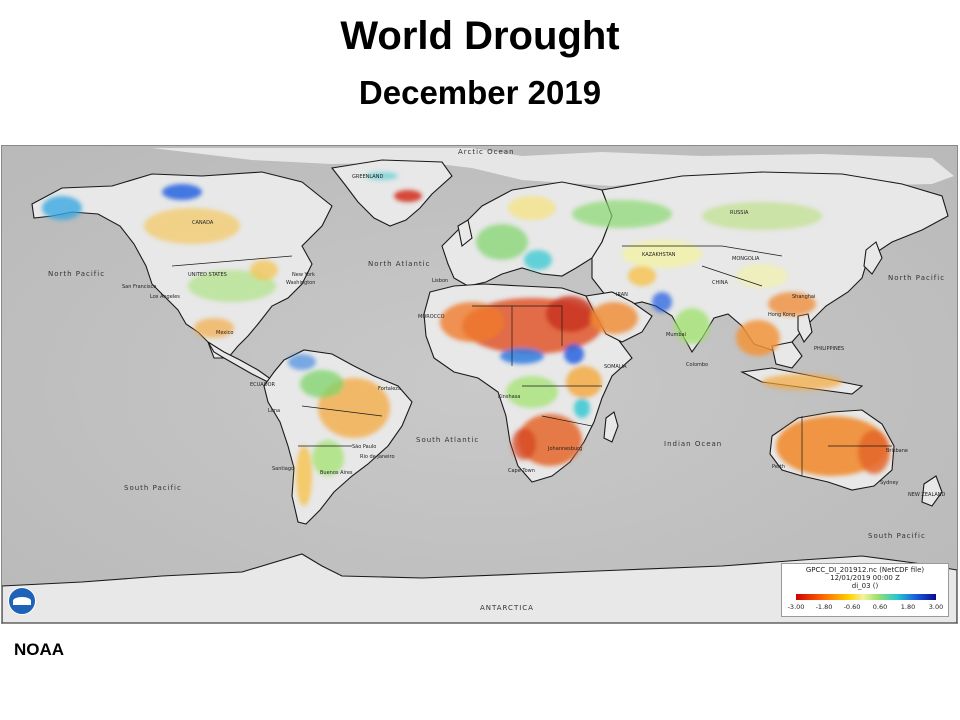  I want to click on ocean-label-antarctica: ANTARCTICA, so click(507, 608).